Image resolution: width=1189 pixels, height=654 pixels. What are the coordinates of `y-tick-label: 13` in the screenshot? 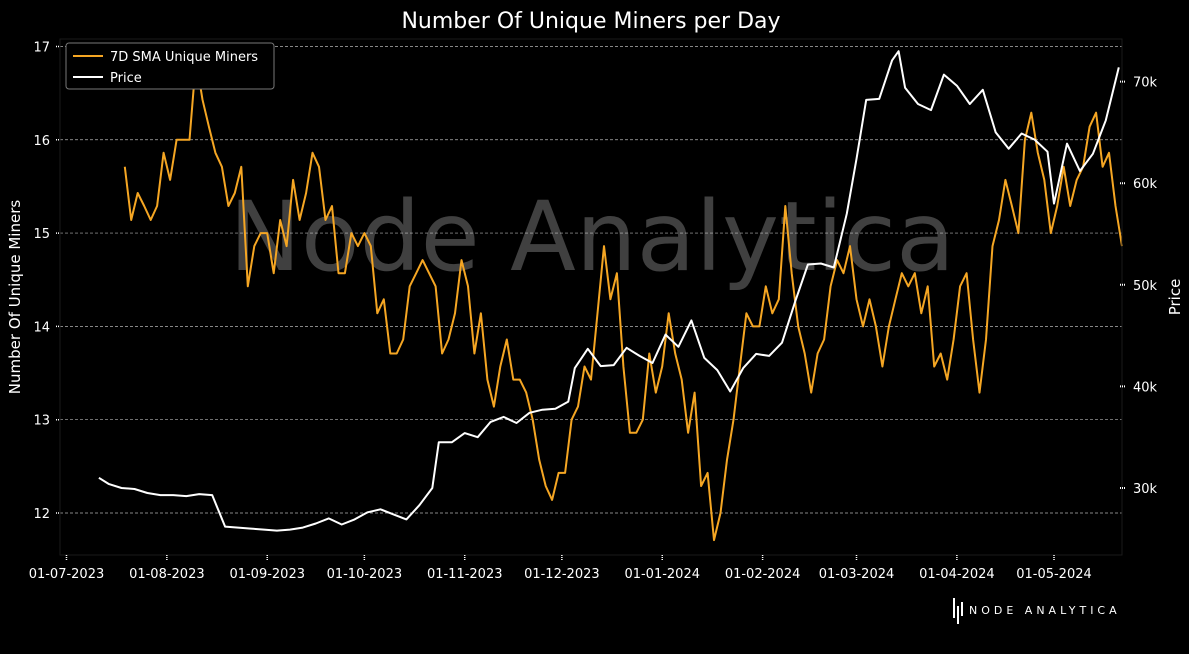 It's located at (41, 421).